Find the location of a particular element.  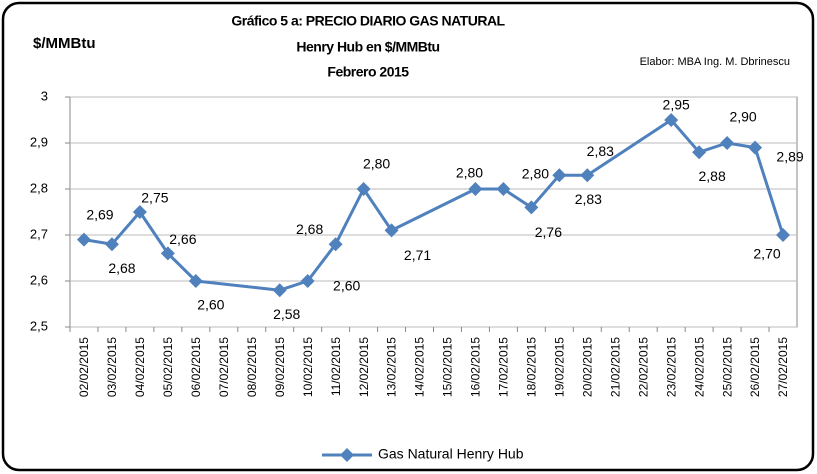

y-tick-label: 2,9 is located at coordinates (39, 141).